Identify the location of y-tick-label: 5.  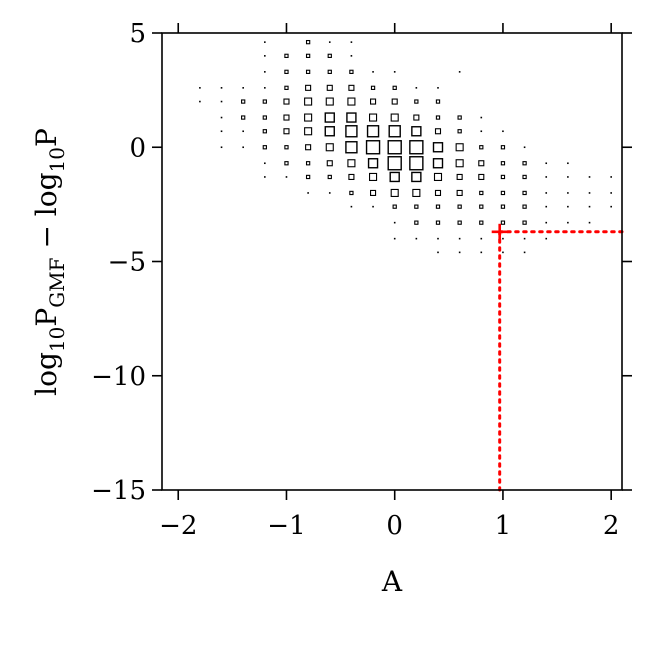
(137, 34).